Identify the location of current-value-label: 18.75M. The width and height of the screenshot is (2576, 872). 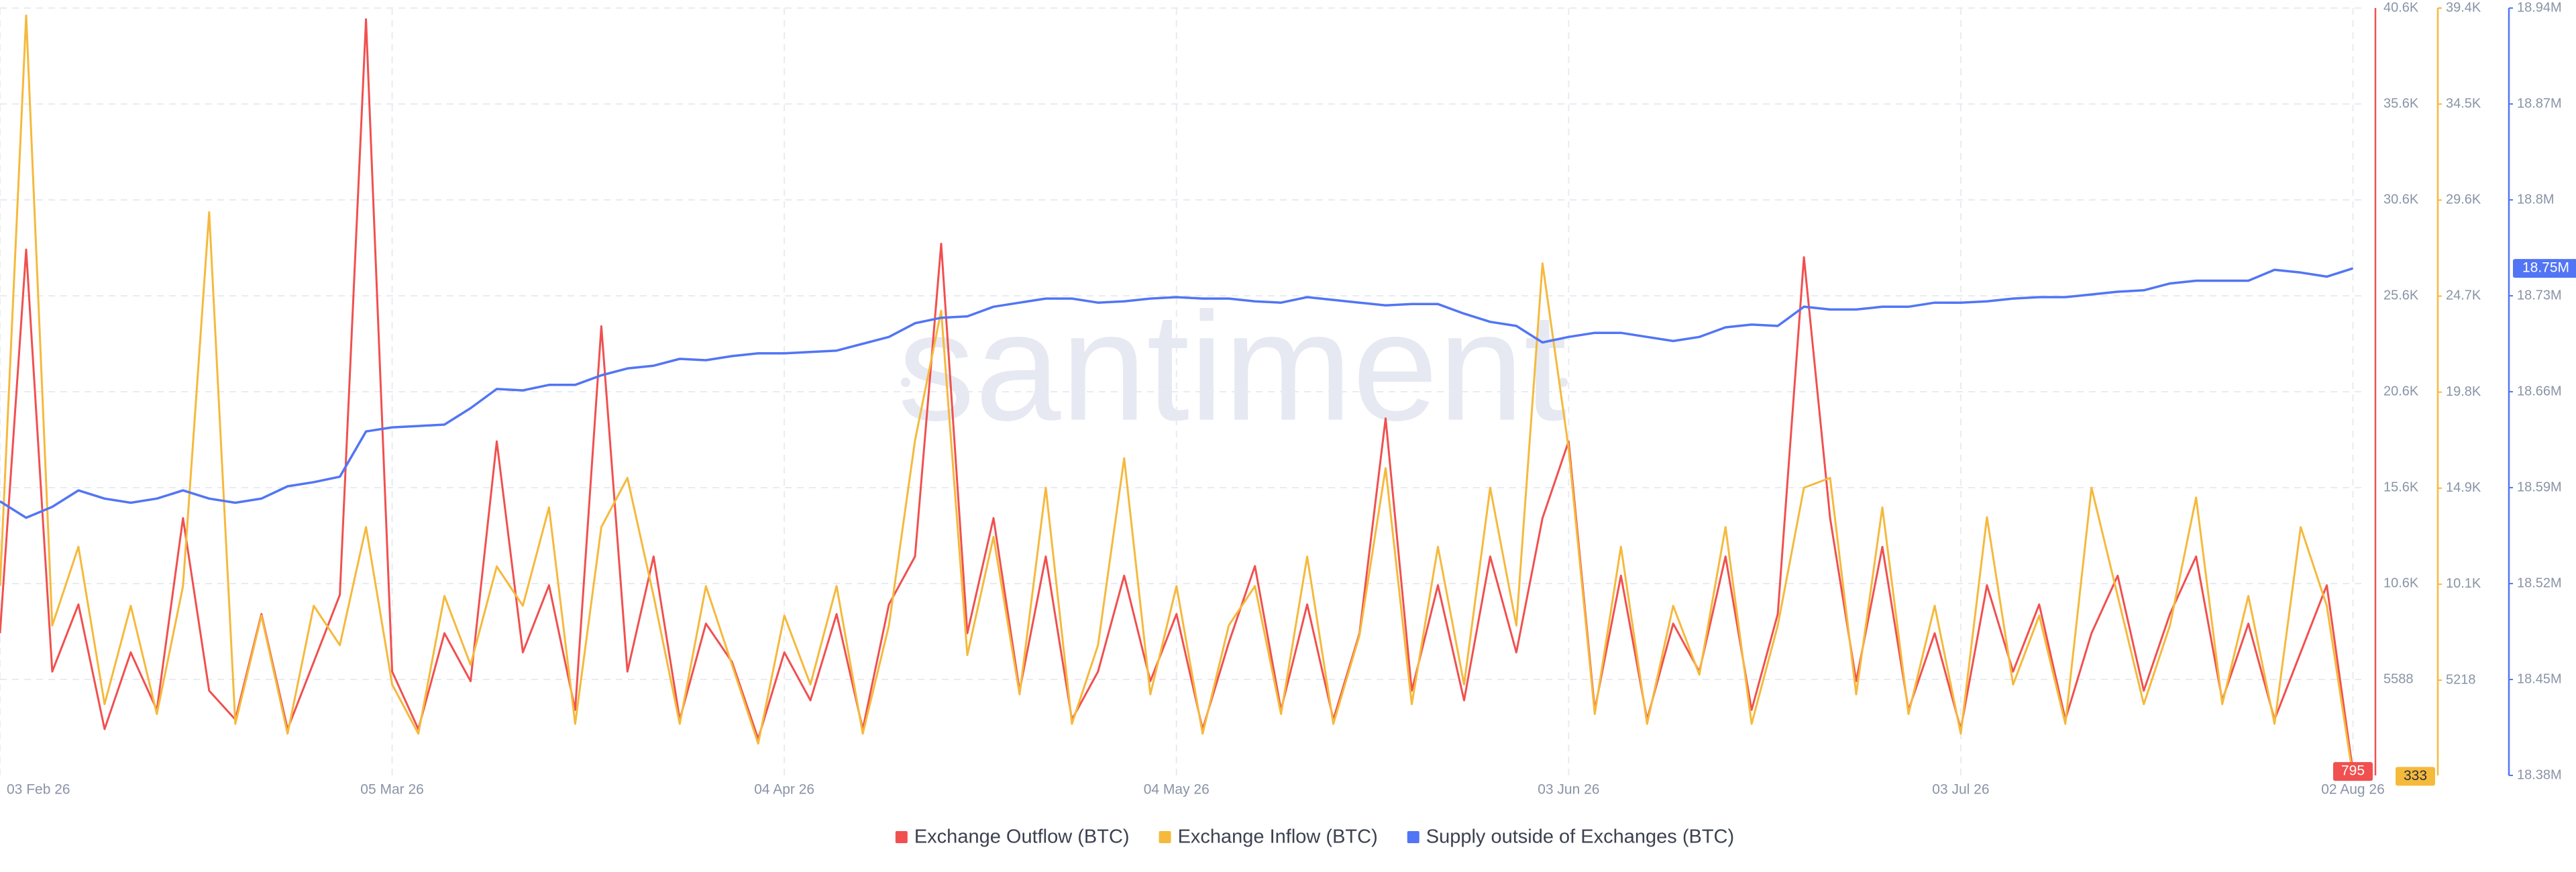
(2545, 268).